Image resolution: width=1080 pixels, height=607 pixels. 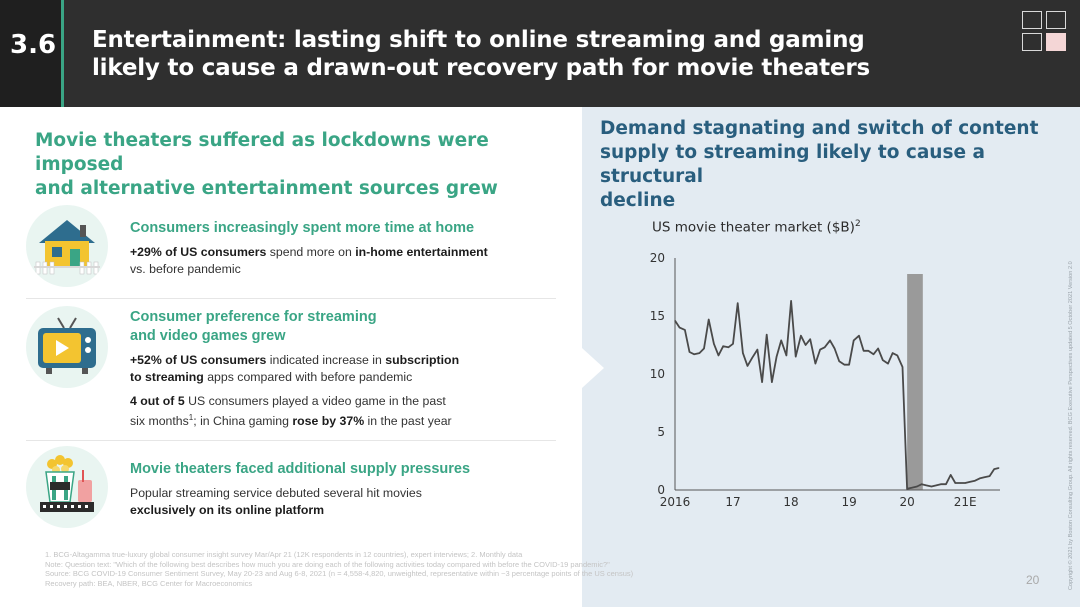 I want to click on x-tick-label: 20, so click(x=907, y=502).